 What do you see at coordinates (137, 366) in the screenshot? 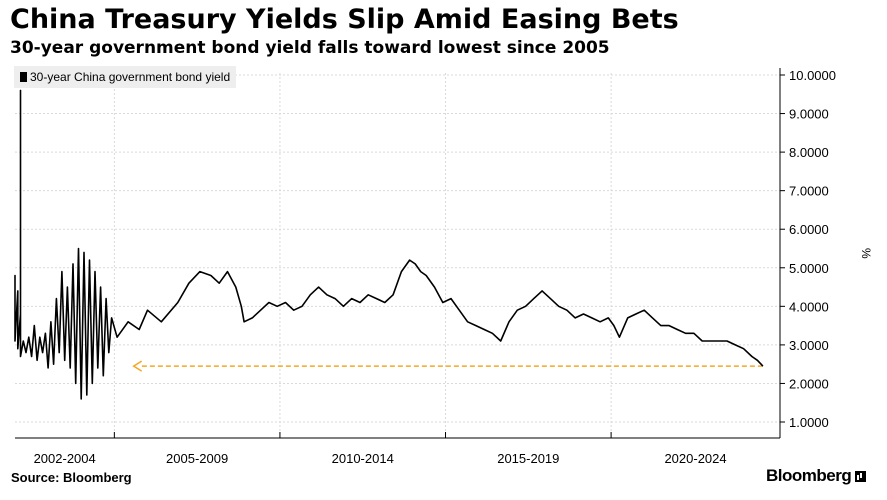
I see `reference-arrow-head` at bounding box center [137, 366].